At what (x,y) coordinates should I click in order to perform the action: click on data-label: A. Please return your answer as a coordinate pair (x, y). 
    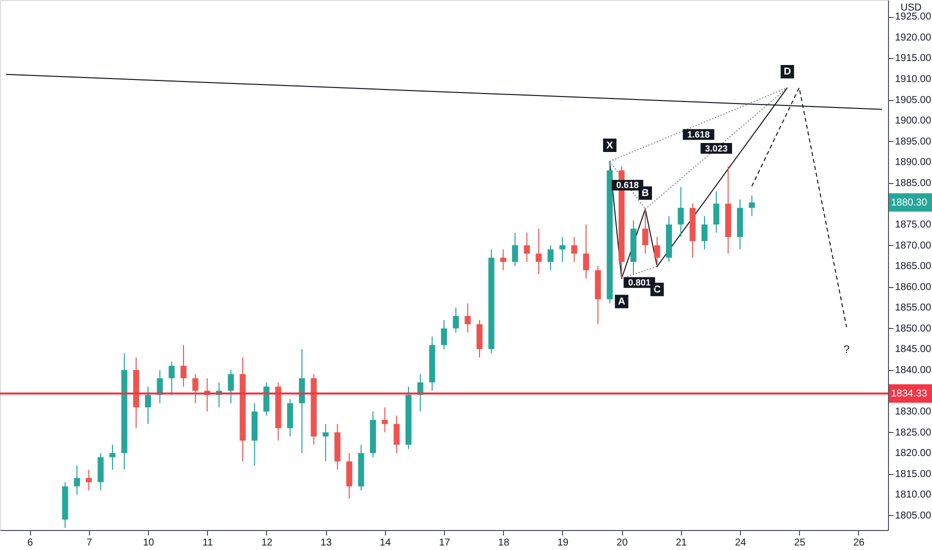
    Looking at the image, I should click on (622, 302).